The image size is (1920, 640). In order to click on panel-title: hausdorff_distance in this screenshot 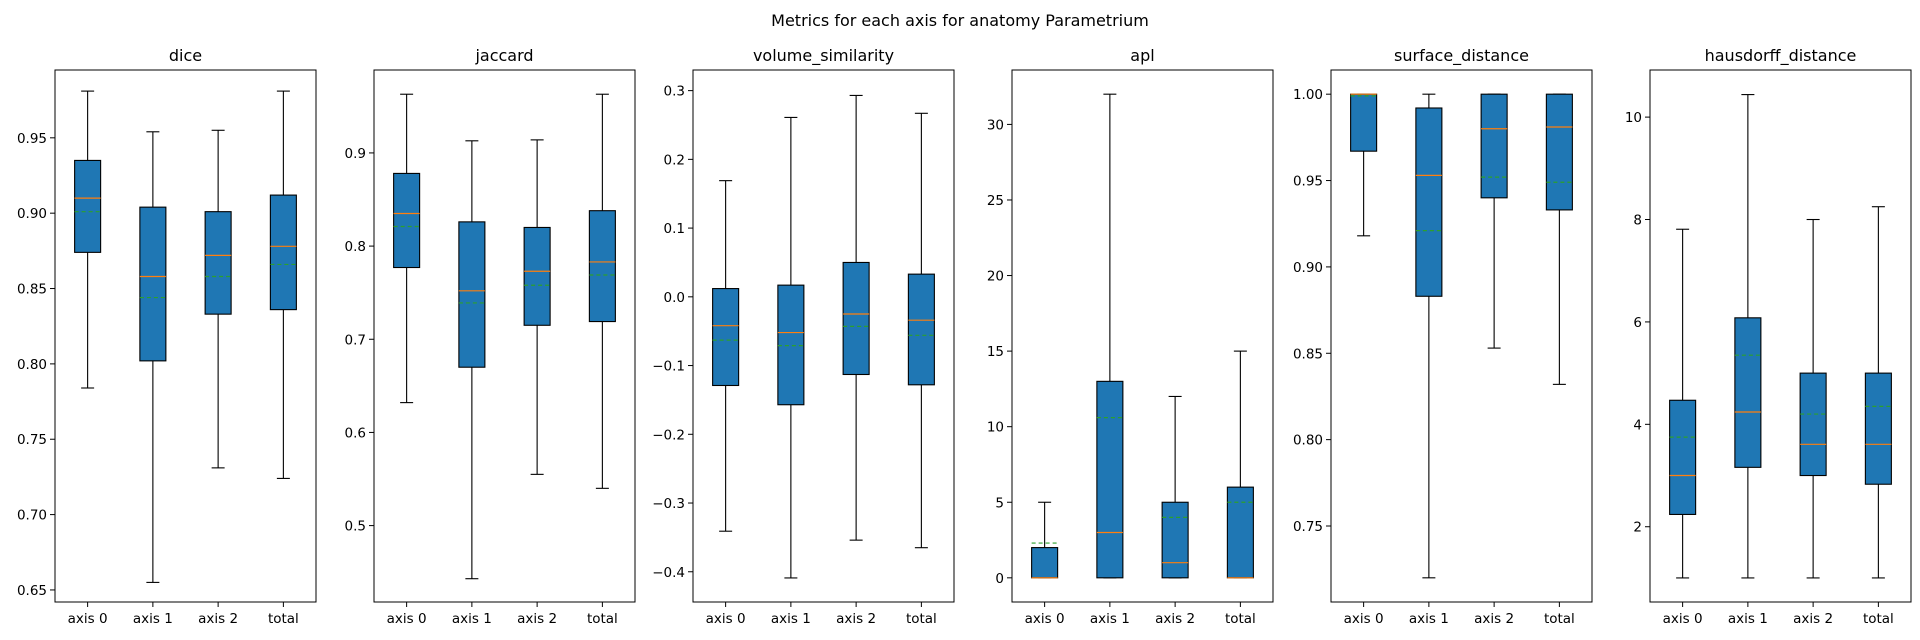, I will do `click(1781, 56)`.